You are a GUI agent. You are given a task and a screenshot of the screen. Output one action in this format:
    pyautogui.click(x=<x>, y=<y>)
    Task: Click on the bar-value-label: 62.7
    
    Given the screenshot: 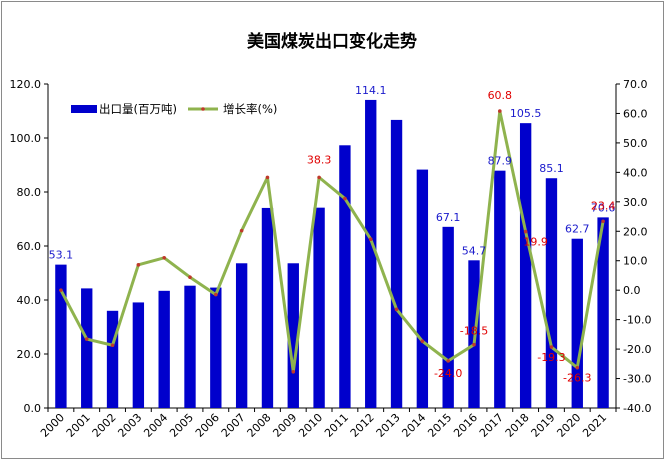 What is the action you would take?
    pyautogui.click(x=577, y=229)
    